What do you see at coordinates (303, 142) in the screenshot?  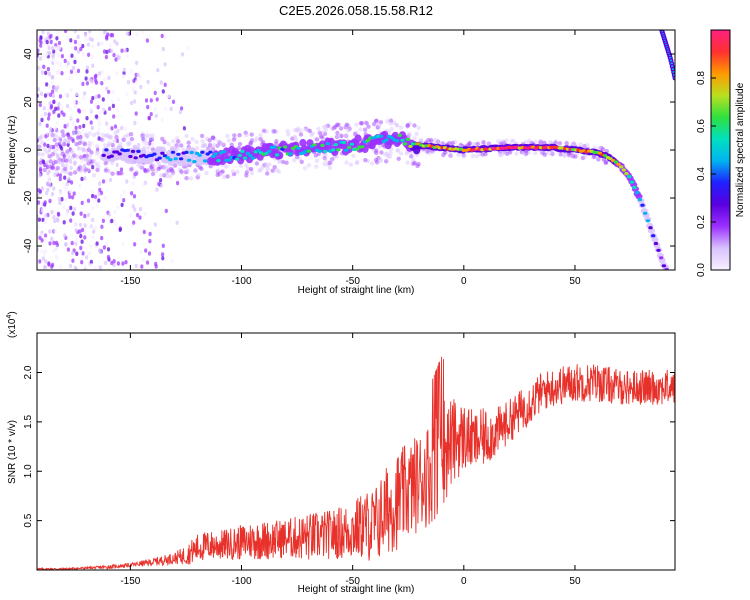 I see `track-outer` at bounding box center [303, 142].